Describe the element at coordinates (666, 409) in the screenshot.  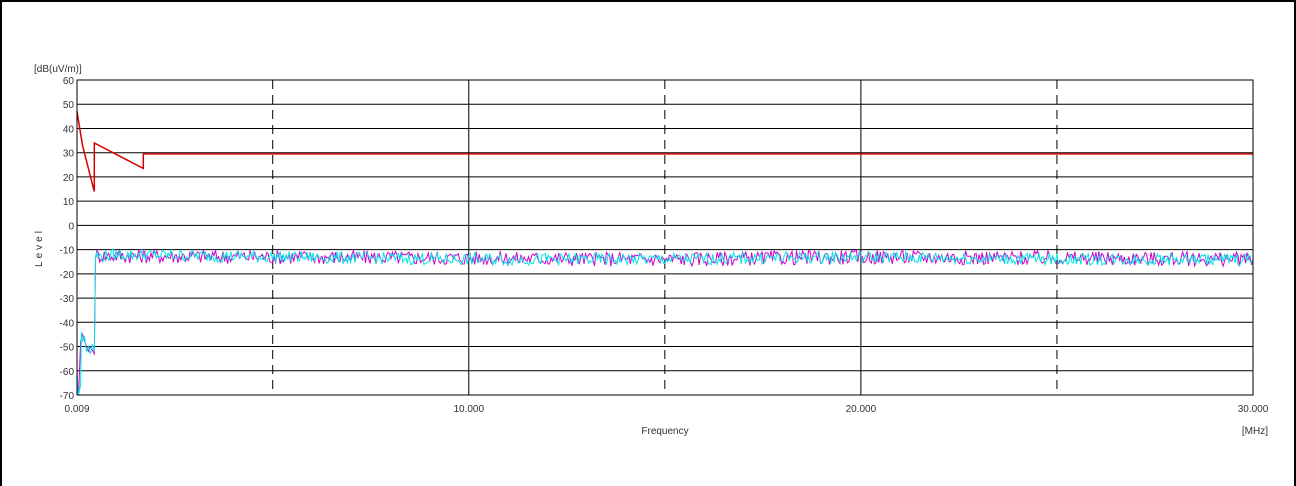
I see `x-tick-labels: 0.009 10.000 20.000 30.000` at that location.